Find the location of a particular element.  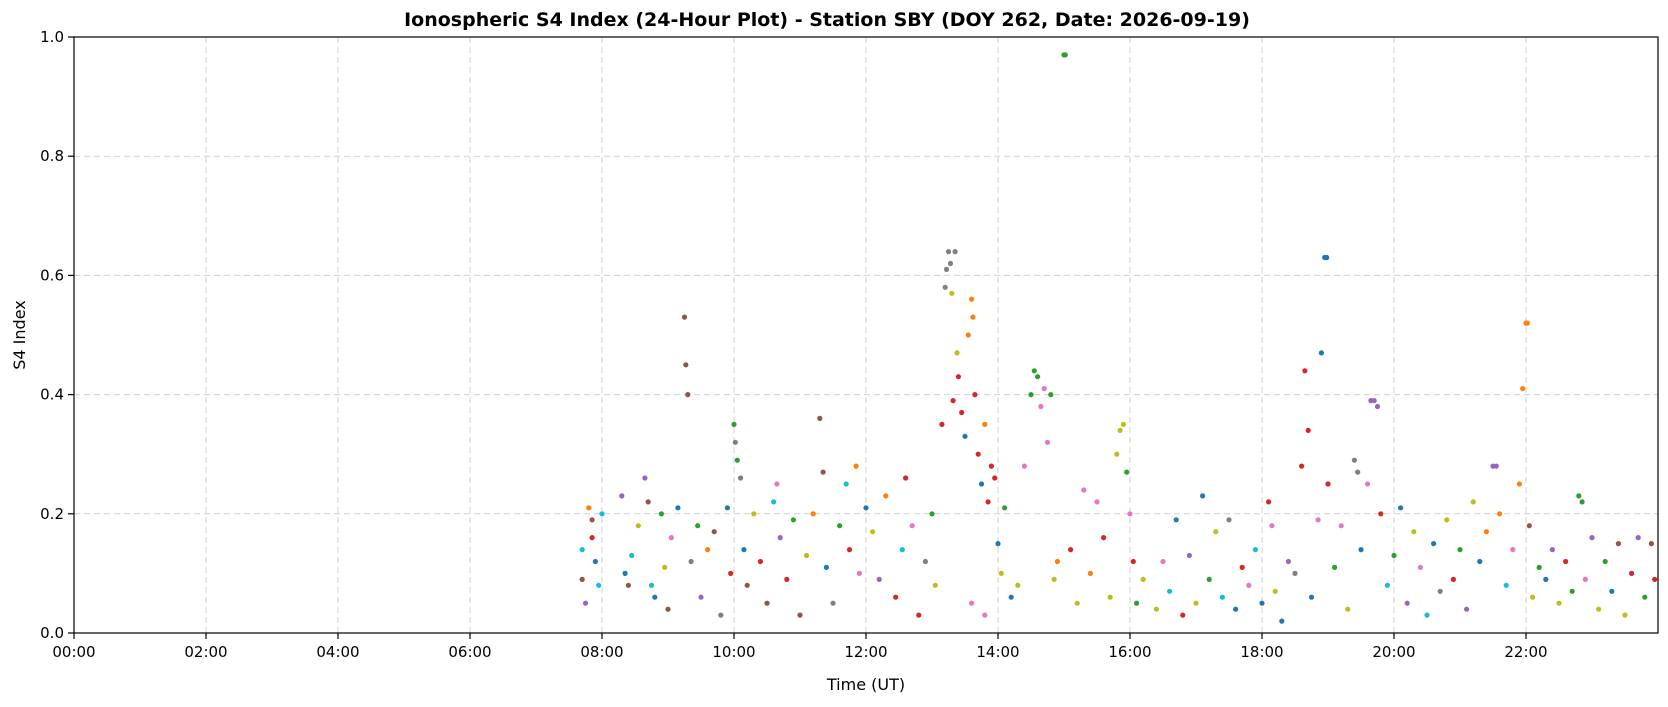

y-tick-label: 0.0 is located at coordinates (52, 633).